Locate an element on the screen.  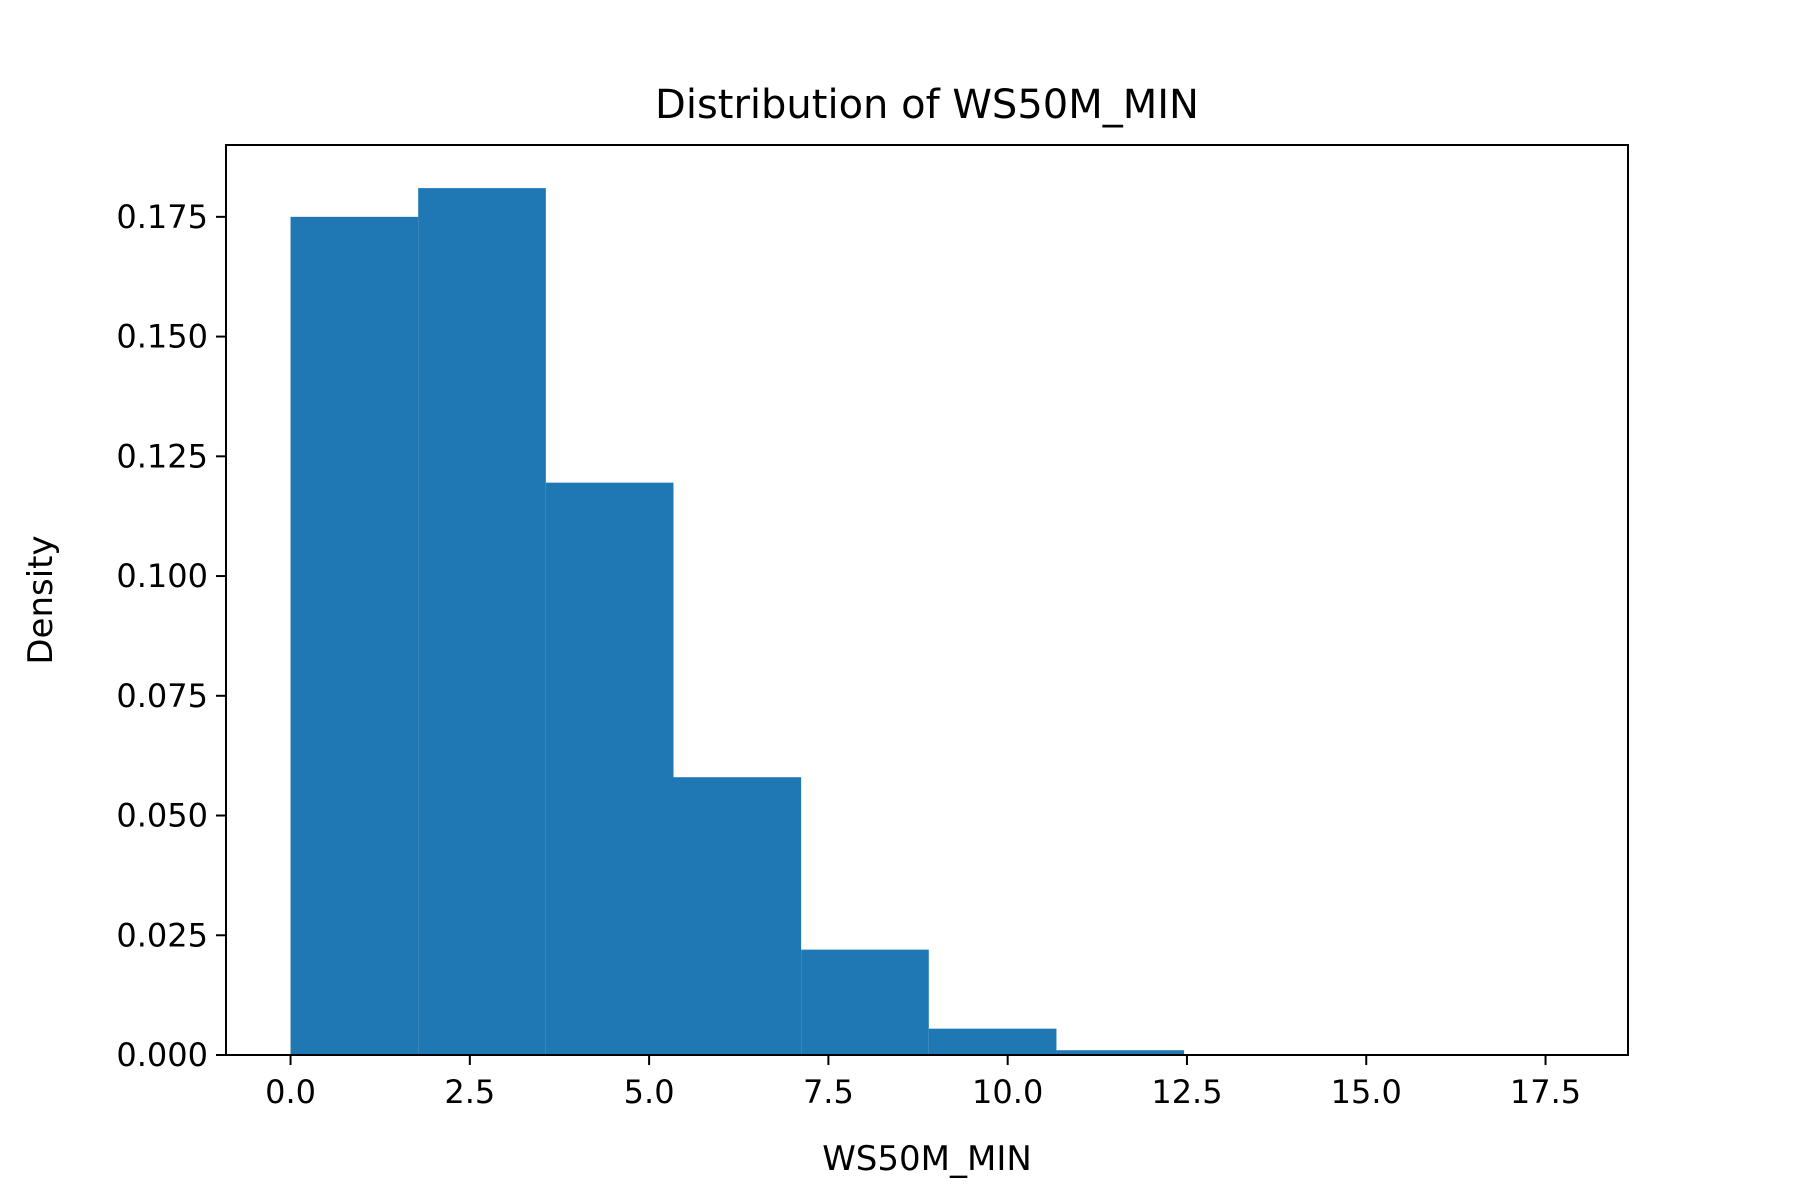
chart-title: Distribution of WS50M_MIN is located at coordinates (927, 105).